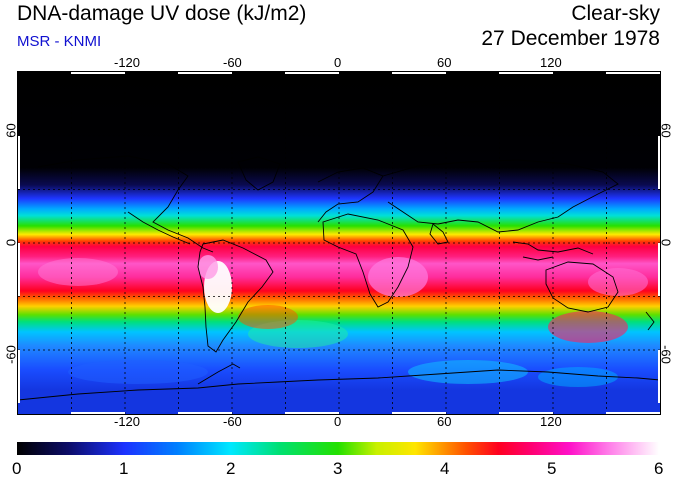 The width and height of the screenshot is (678, 480). What do you see at coordinates (338, 448) in the screenshot?
I see `color-scale-bar` at bounding box center [338, 448].